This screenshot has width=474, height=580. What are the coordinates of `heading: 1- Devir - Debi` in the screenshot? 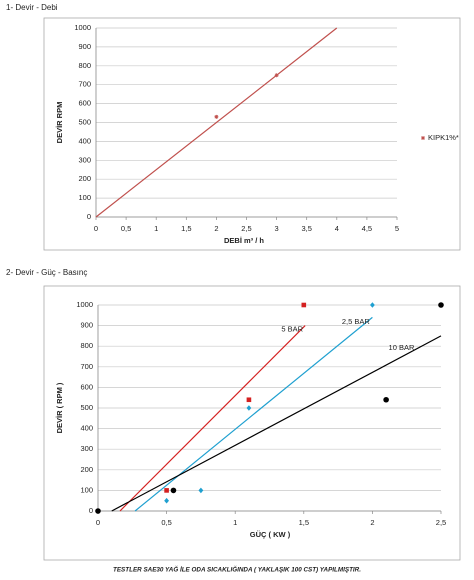 It's located at (32, 7).